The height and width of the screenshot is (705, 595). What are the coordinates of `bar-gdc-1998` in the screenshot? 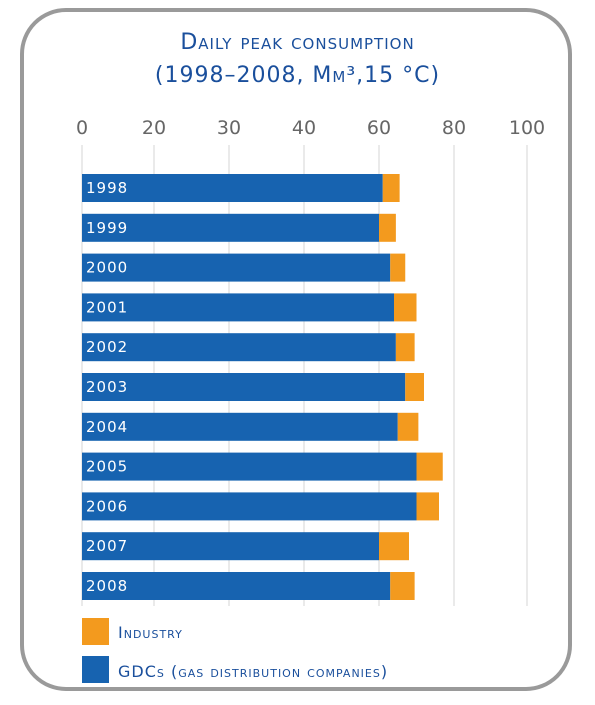 It's located at (232, 188).